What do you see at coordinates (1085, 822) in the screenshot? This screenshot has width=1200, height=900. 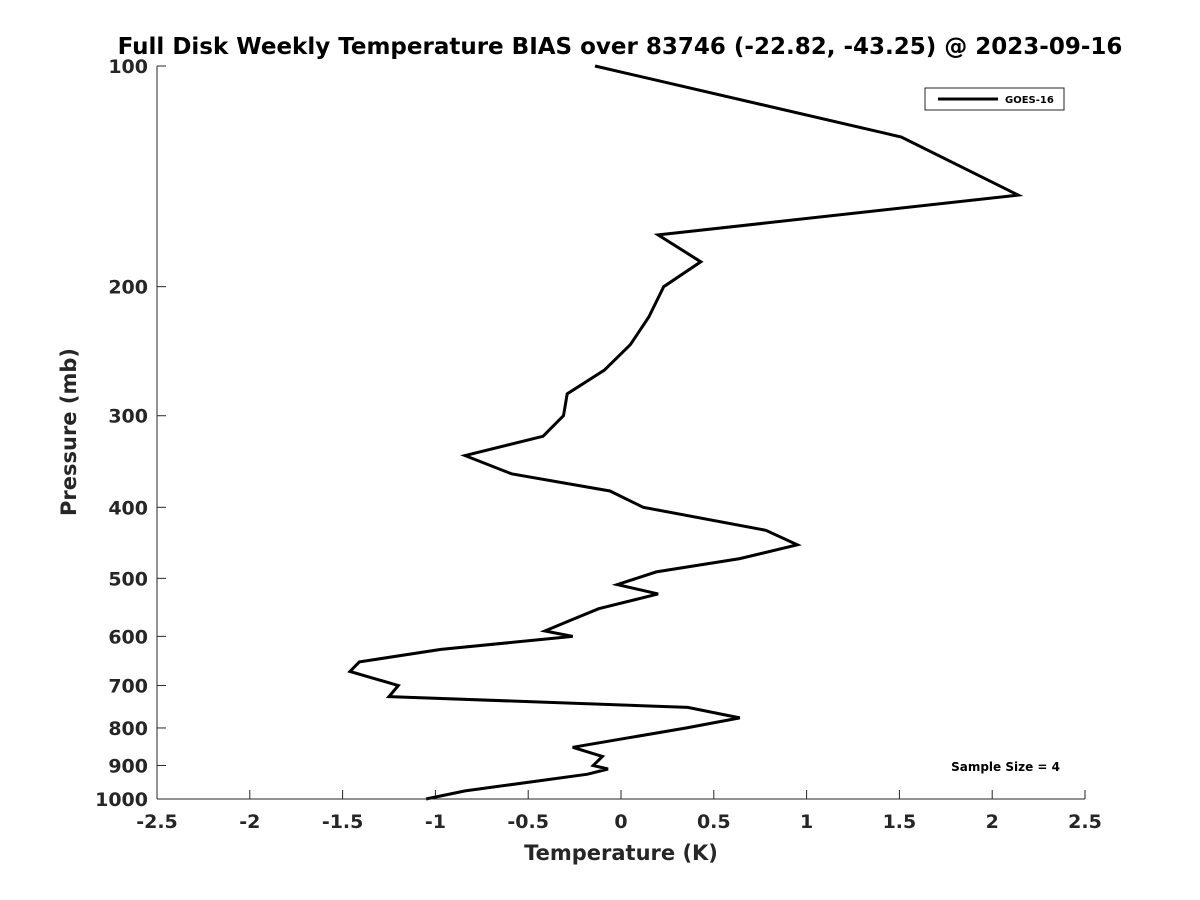 I see `x-tick-label: 2.5` at bounding box center [1085, 822].